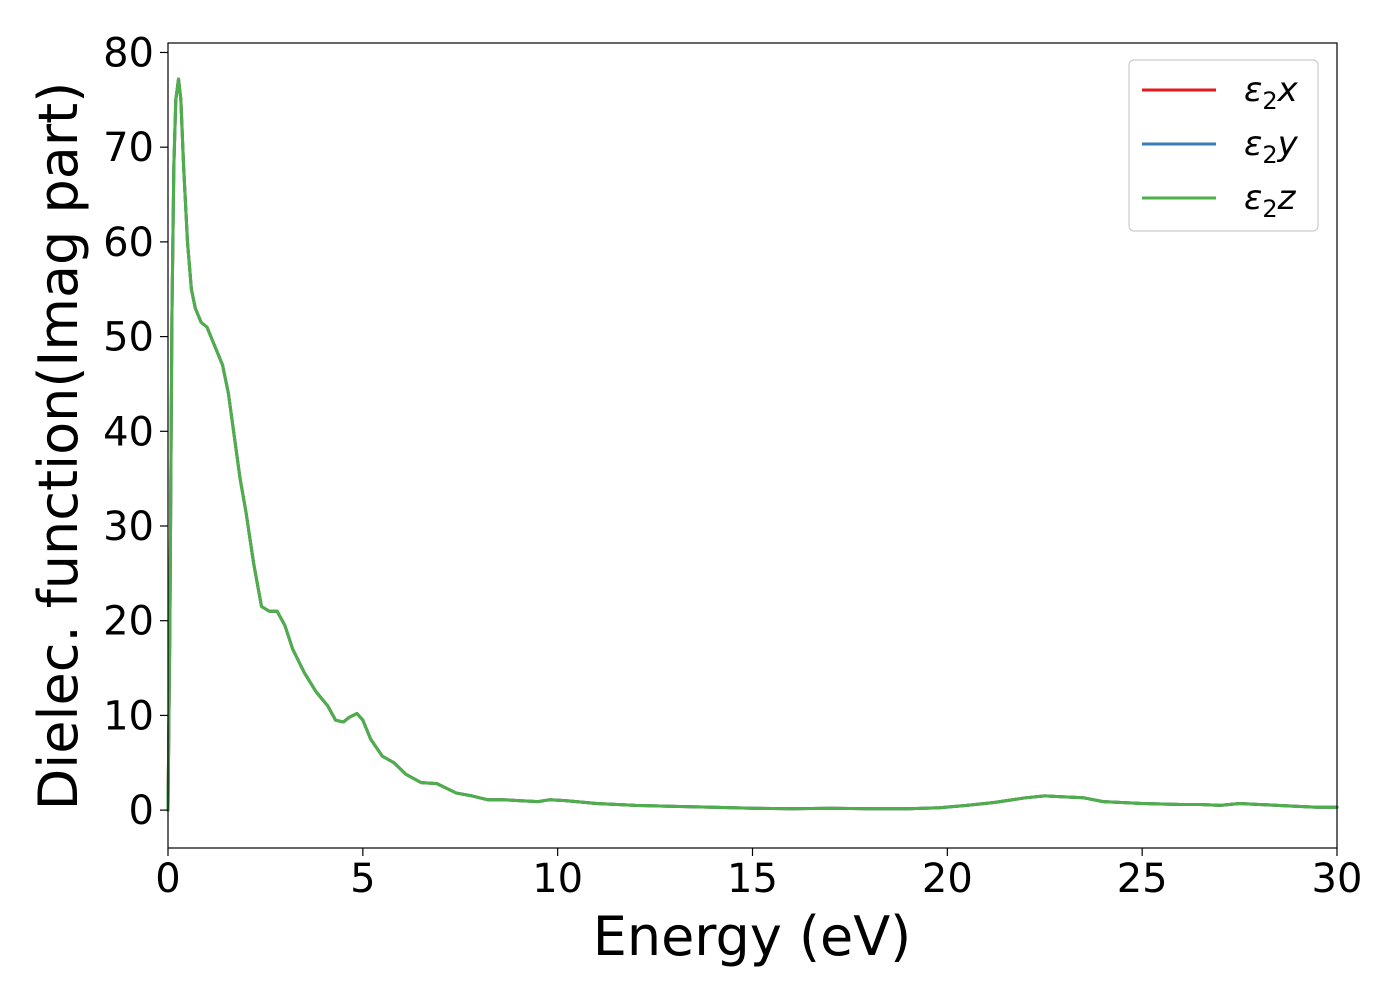  Describe the element at coordinates (167, 879) in the screenshot. I see `x-tick-label: 0` at that location.